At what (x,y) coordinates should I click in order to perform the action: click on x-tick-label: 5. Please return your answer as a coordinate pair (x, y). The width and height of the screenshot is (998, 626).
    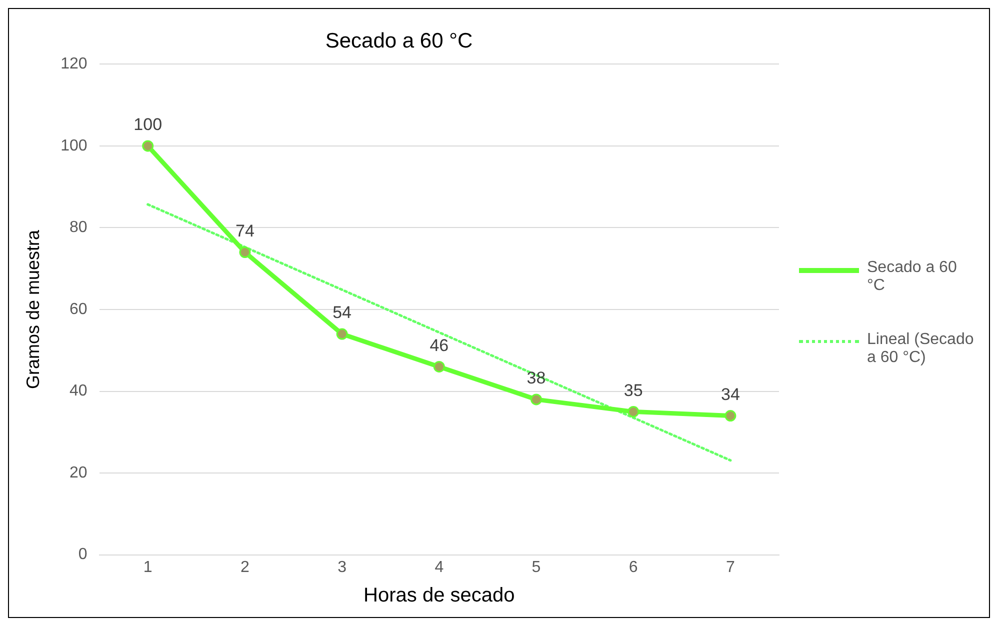
    Looking at the image, I should click on (536, 567).